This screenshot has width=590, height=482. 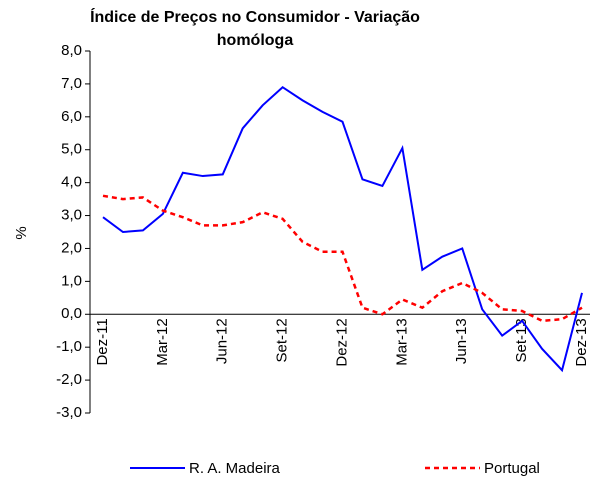 I want to click on x-tick-label: Jun-12, so click(x=222, y=341).